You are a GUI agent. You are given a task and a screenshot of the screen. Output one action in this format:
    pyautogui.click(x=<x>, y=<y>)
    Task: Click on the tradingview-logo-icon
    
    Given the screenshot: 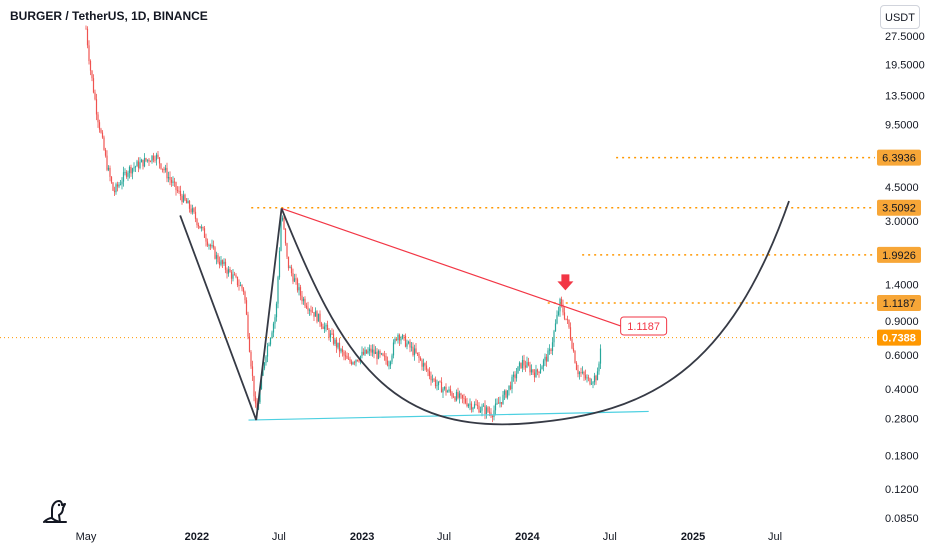 What is the action you would take?
    pyautogui.click(x=57, y=511)
    